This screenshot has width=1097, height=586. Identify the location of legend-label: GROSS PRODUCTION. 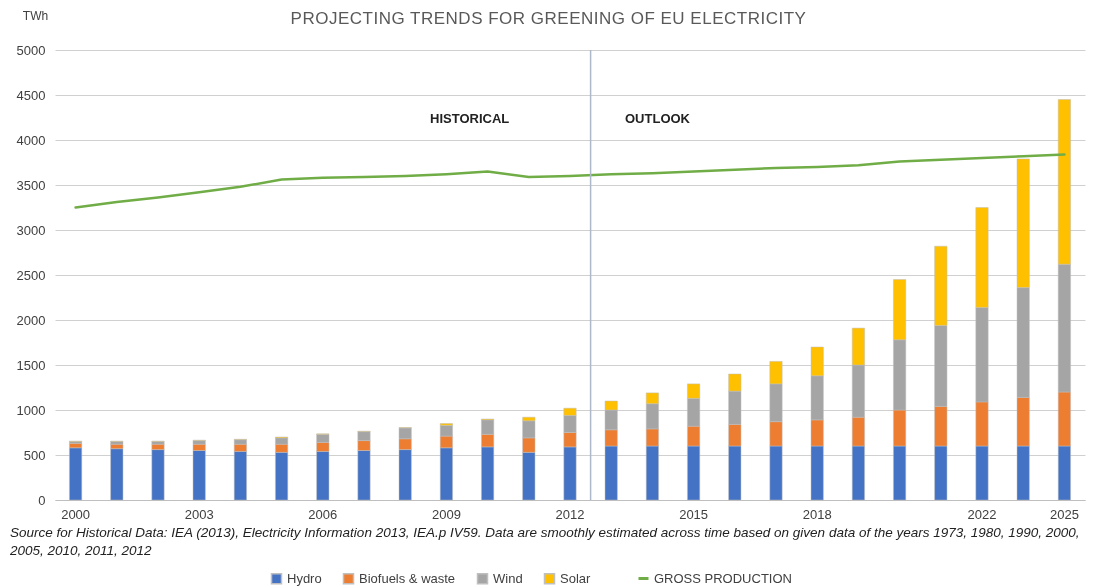
(723, 578).